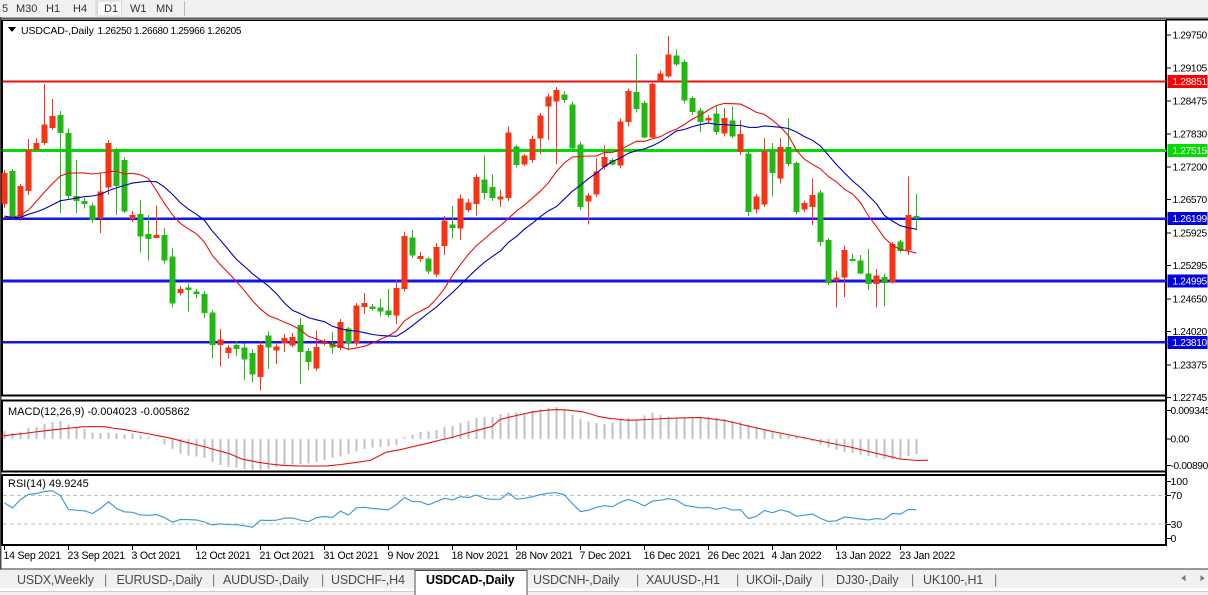  What do you see at coordinates (864, 556) in the screenshot?
I see `svg-text: 13 Jan 2022` at bounding box center [864, 556].